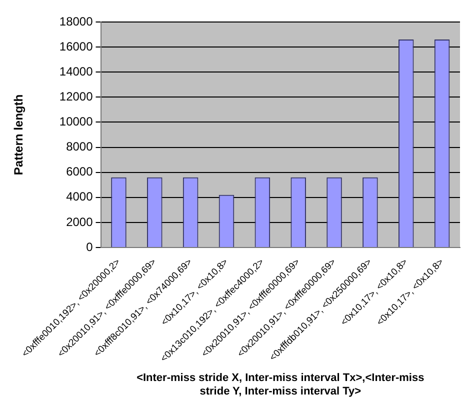 Image resolution: width=474 pixels, height=410 pixels. Describe the element at coordinates (80, 171) in the screenshot. I see `y-tick-label: 6000` at that location.